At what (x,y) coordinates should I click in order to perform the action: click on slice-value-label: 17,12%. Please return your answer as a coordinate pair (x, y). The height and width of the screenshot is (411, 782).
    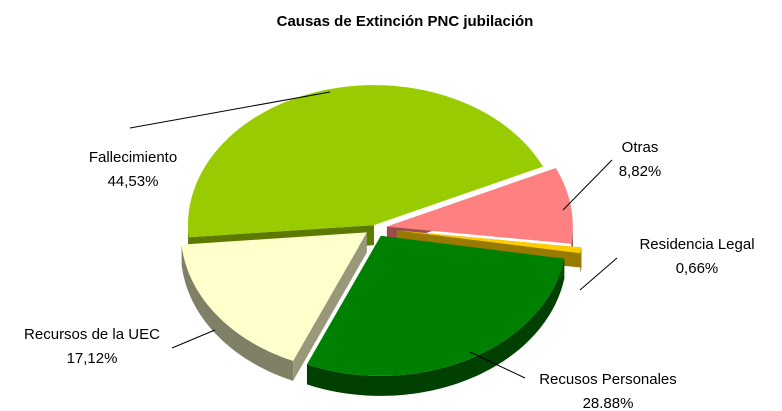
    Looking at the image, I should click on (92, 358).